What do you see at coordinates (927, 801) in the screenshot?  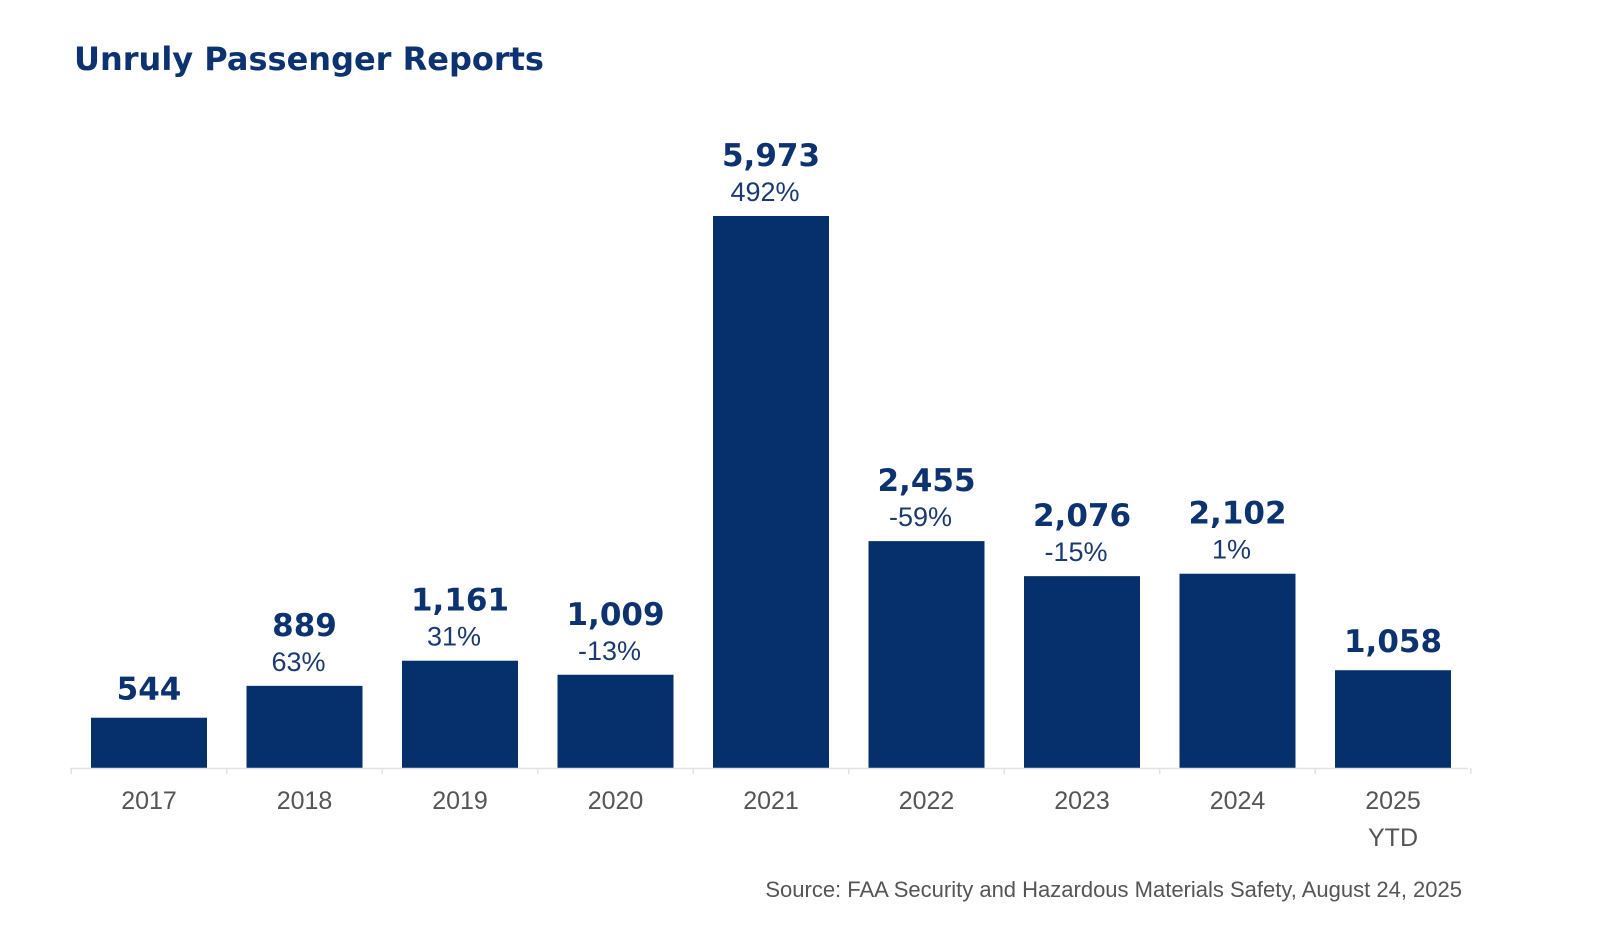 I see `x-tick-label-2022: 2022` at bounding box center [927, 801].